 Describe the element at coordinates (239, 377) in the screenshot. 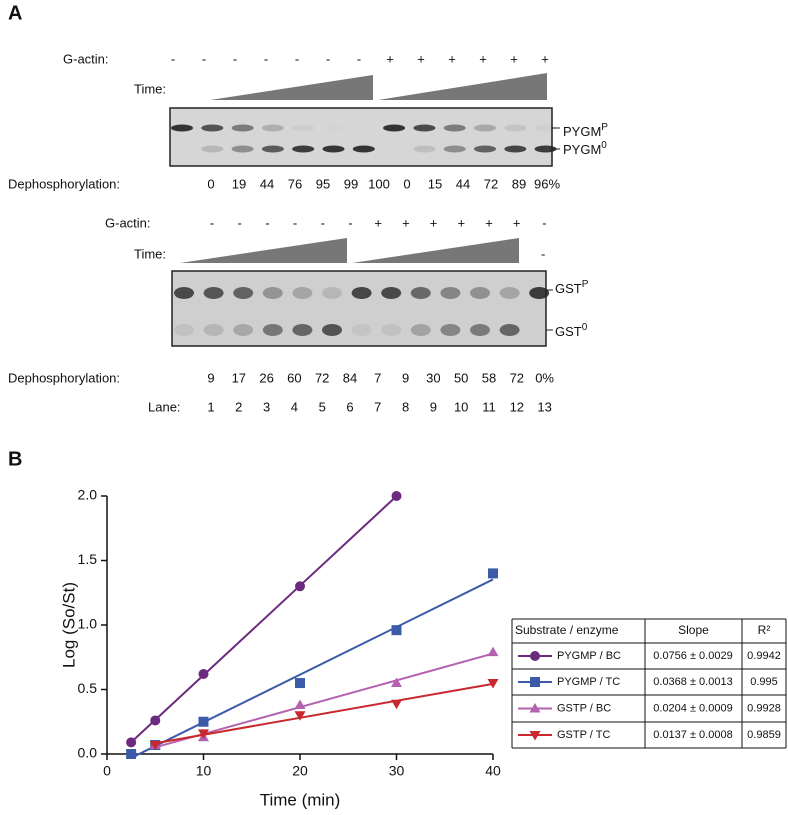

I see `dephos-label: 17` at that location.